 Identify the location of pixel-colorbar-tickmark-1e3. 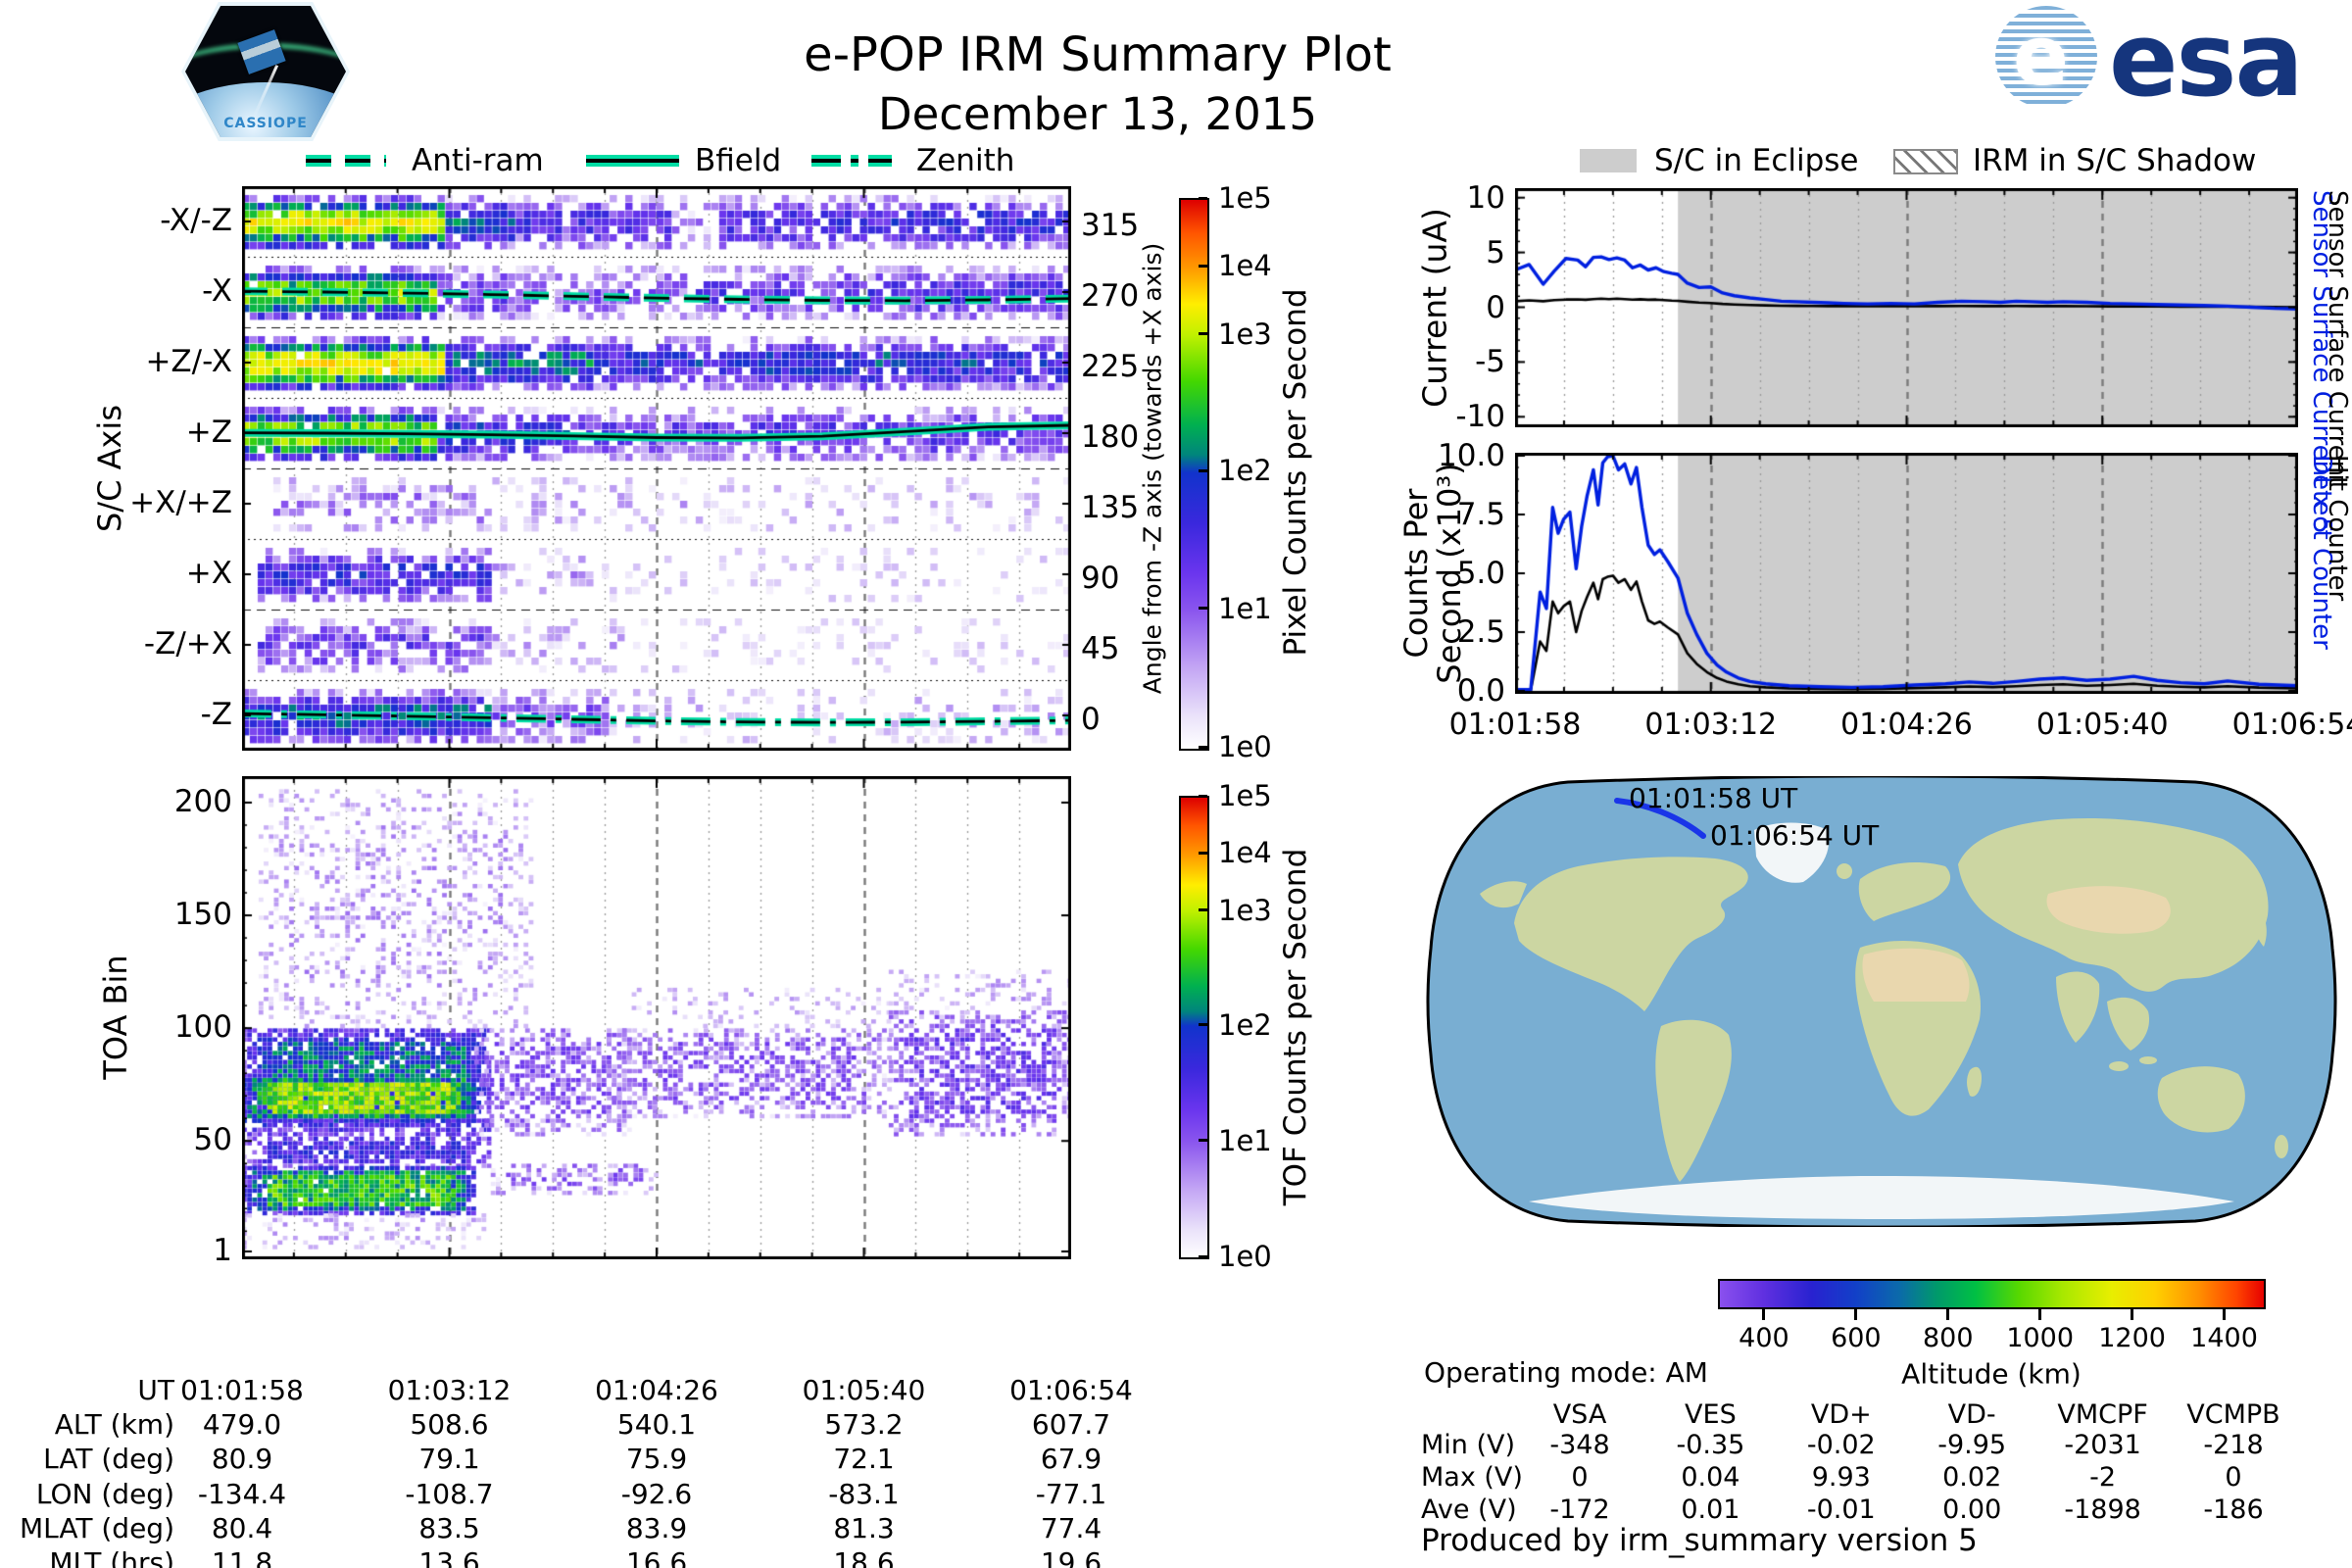
(1203, 334).